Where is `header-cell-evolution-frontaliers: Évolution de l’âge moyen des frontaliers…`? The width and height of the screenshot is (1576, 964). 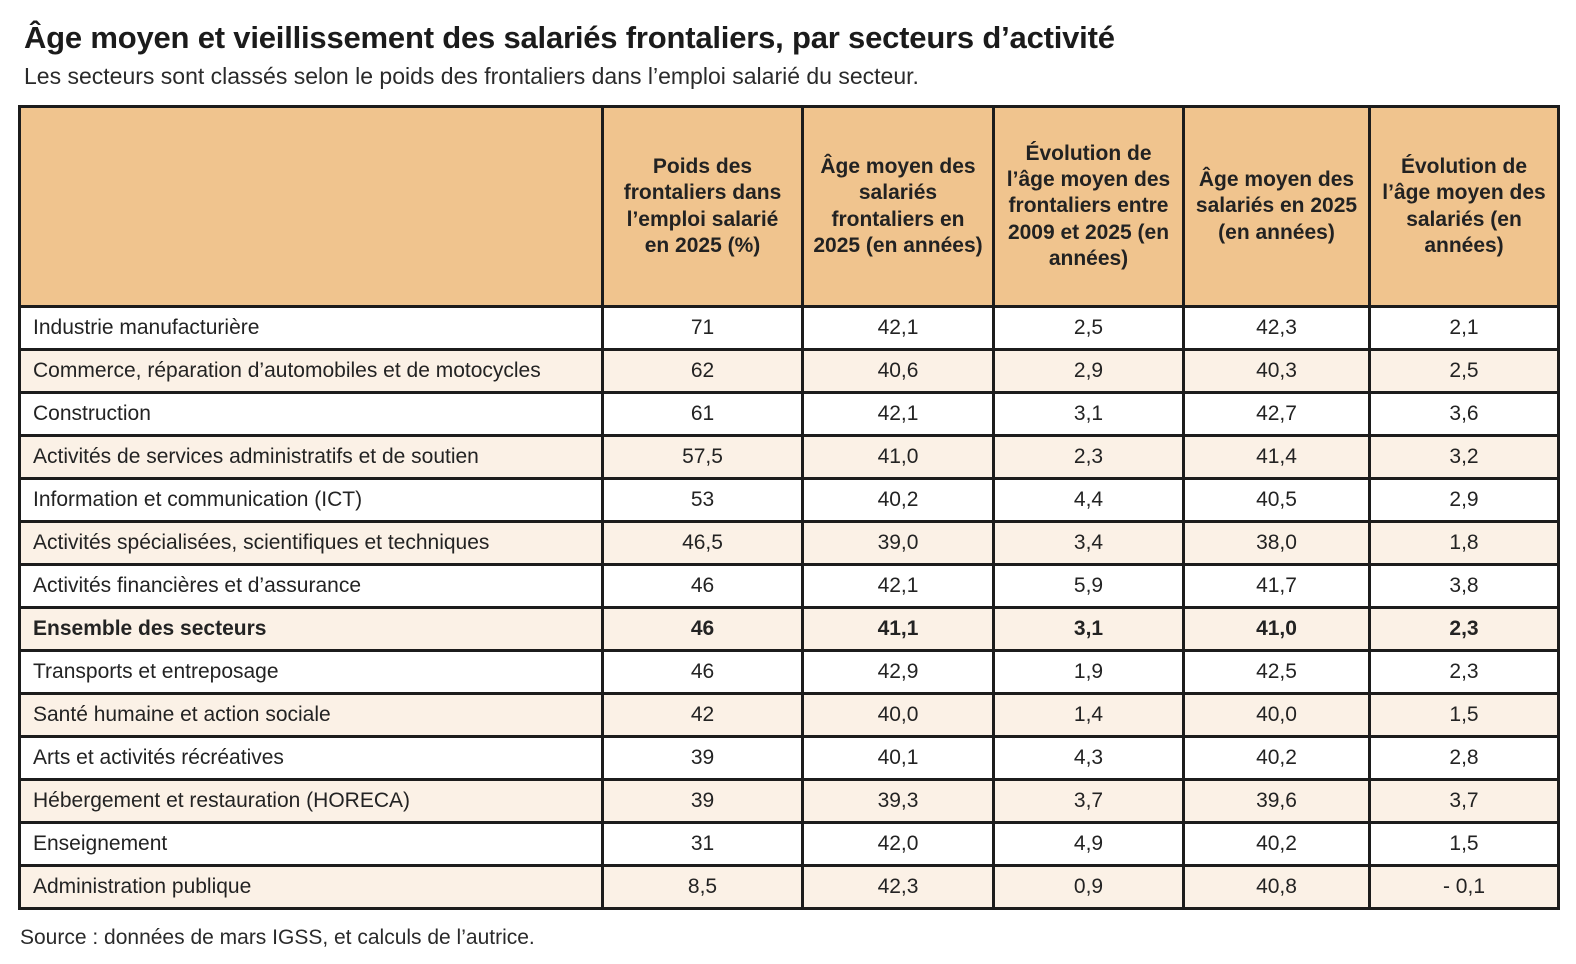 header-cell-evolution-frontaliers: Évolution de l’âge moyen des frontaliers… is located at coordinates (1088, 206).